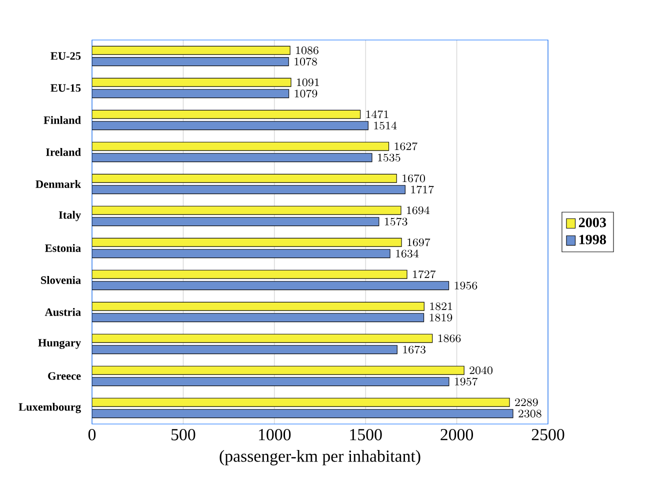 This screenshot has height=500, width=660. Describe the element at coordinates (64, 376) in the screenshot. I see `y-tick-label: Greece` at that location.